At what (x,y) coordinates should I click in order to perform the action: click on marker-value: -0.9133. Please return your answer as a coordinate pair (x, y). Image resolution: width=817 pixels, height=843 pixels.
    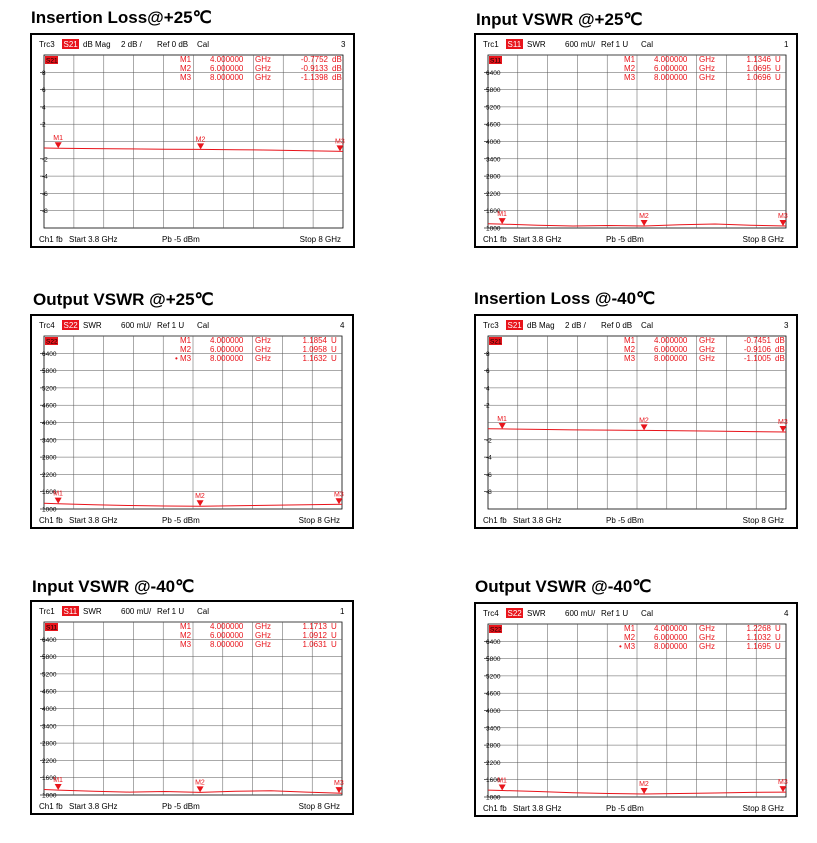
    Looking at the image, I should click on (315, 68).